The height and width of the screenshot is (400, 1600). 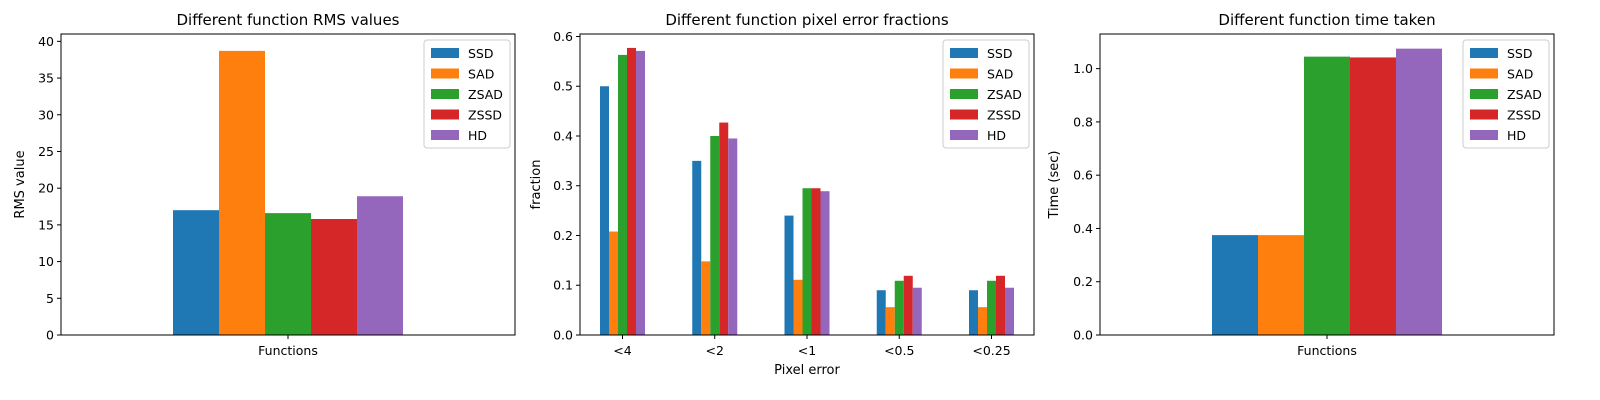 What do you see at coordinates (46, 151) in the screenshot?
I see `y-tick-label: 25` at bounding box center [46, 151].